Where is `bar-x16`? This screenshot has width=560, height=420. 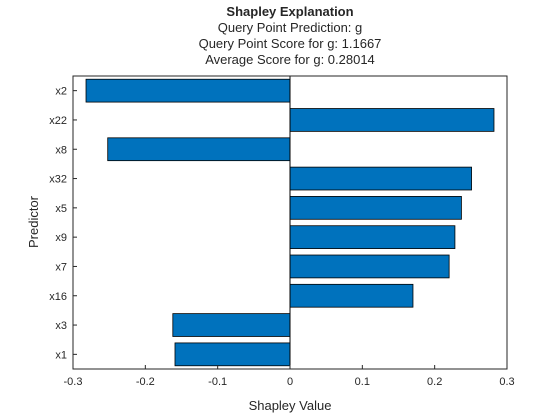
bar-x16 is located at coordinates (351, 295).